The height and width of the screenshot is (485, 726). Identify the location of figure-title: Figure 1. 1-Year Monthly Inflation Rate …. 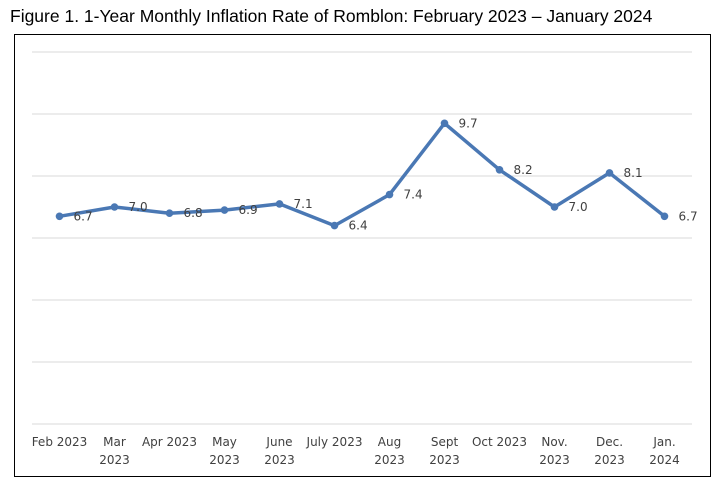
(331, 16).